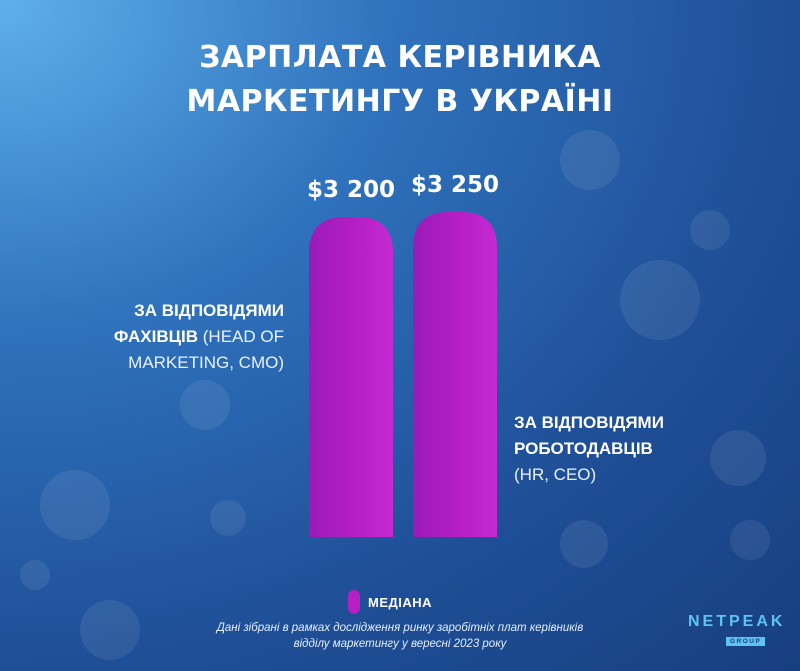 The width and height of the screenshot is (800, 671). I want to click on category-label-line: (HEAD OF, so click(241, 336).